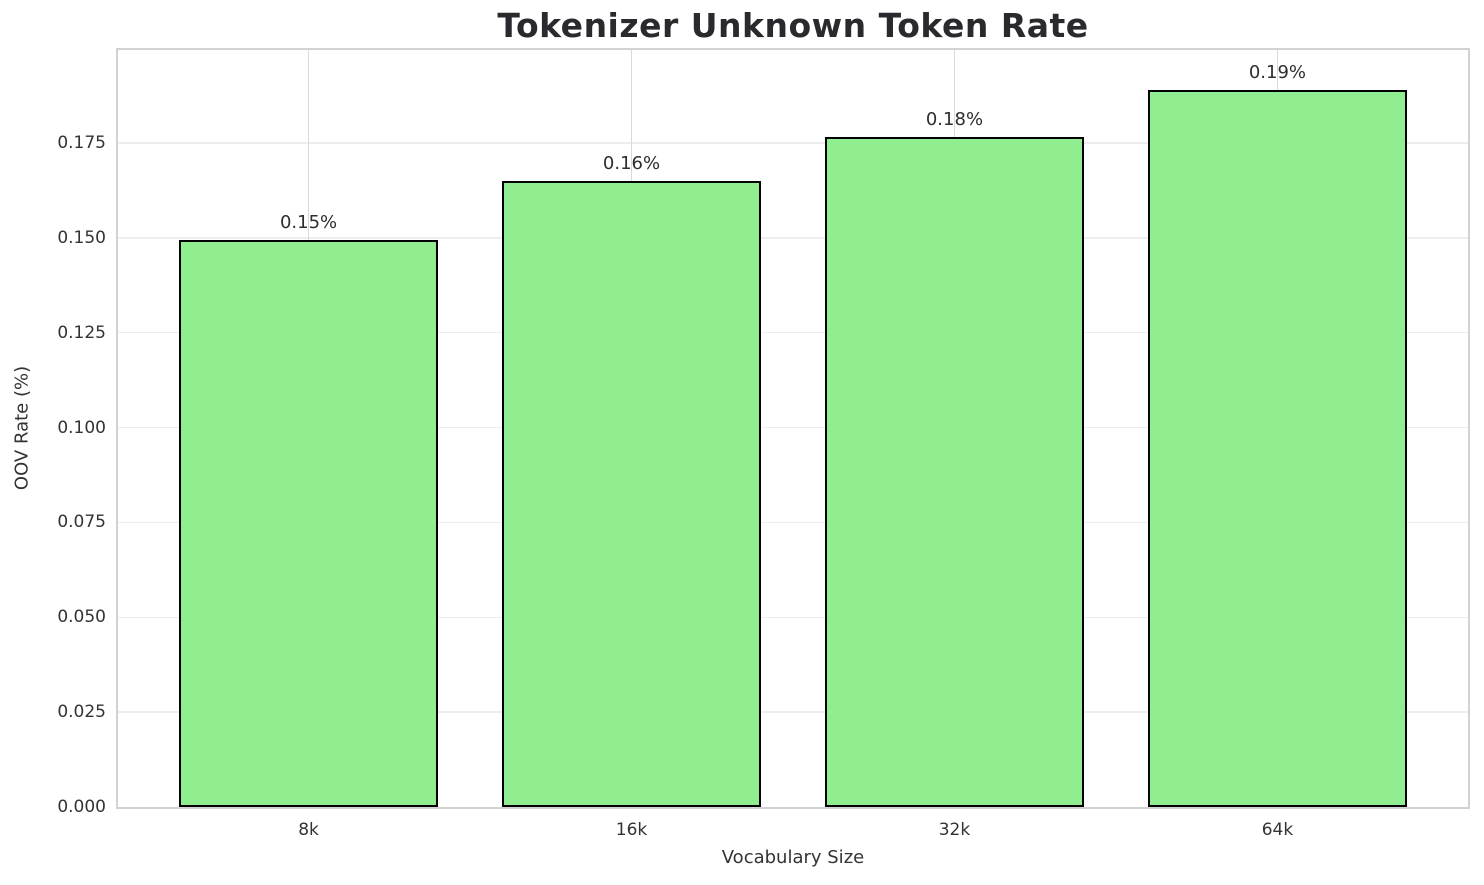  Describe the element at coordinates (308, 222) in the screenshot. I see `bar-value-label: 0.15%` at that location.